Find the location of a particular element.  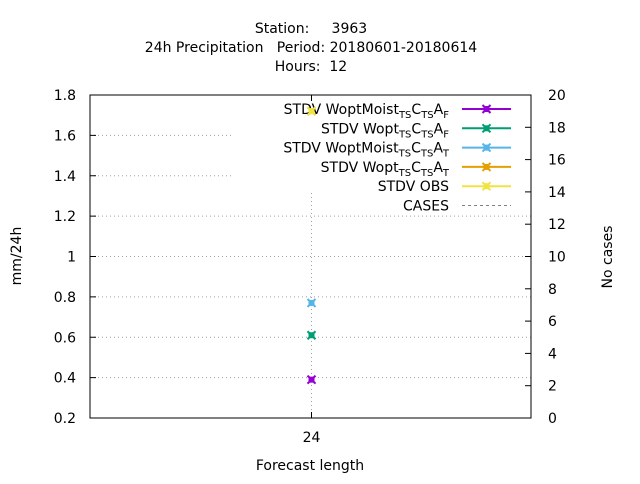

y2-tick-label: 18 is located at coordinates (557, 128).